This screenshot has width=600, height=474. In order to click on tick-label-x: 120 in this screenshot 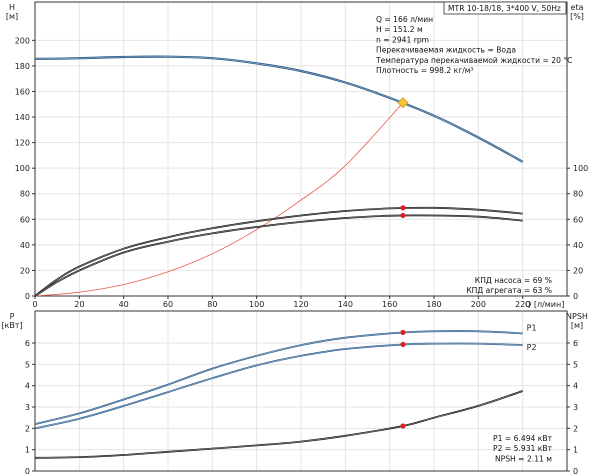, I will do `click(300, 304)`.